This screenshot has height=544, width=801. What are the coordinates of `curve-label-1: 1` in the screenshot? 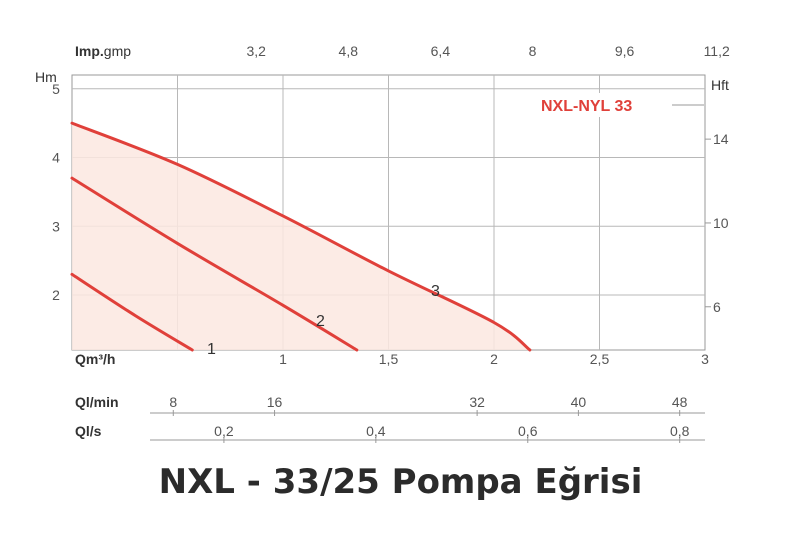 It's located at (211, 349).